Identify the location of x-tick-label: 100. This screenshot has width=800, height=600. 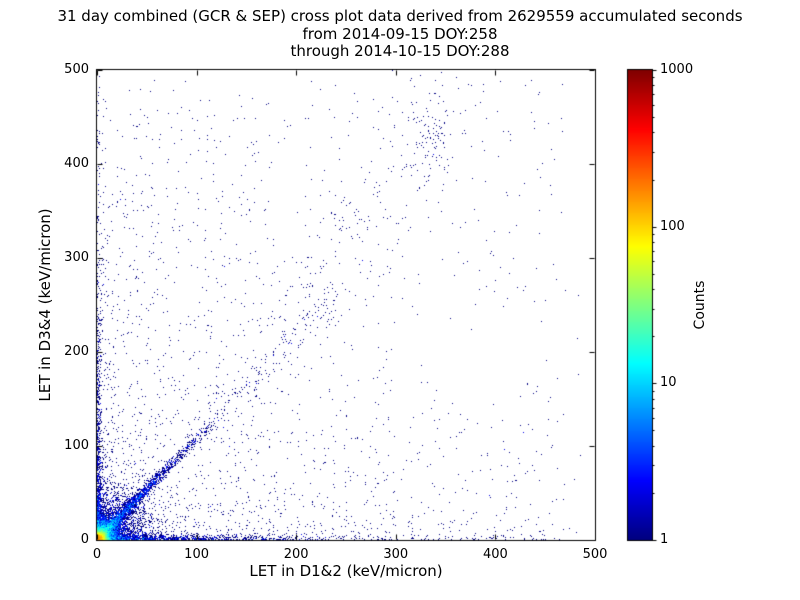
(196, 554).